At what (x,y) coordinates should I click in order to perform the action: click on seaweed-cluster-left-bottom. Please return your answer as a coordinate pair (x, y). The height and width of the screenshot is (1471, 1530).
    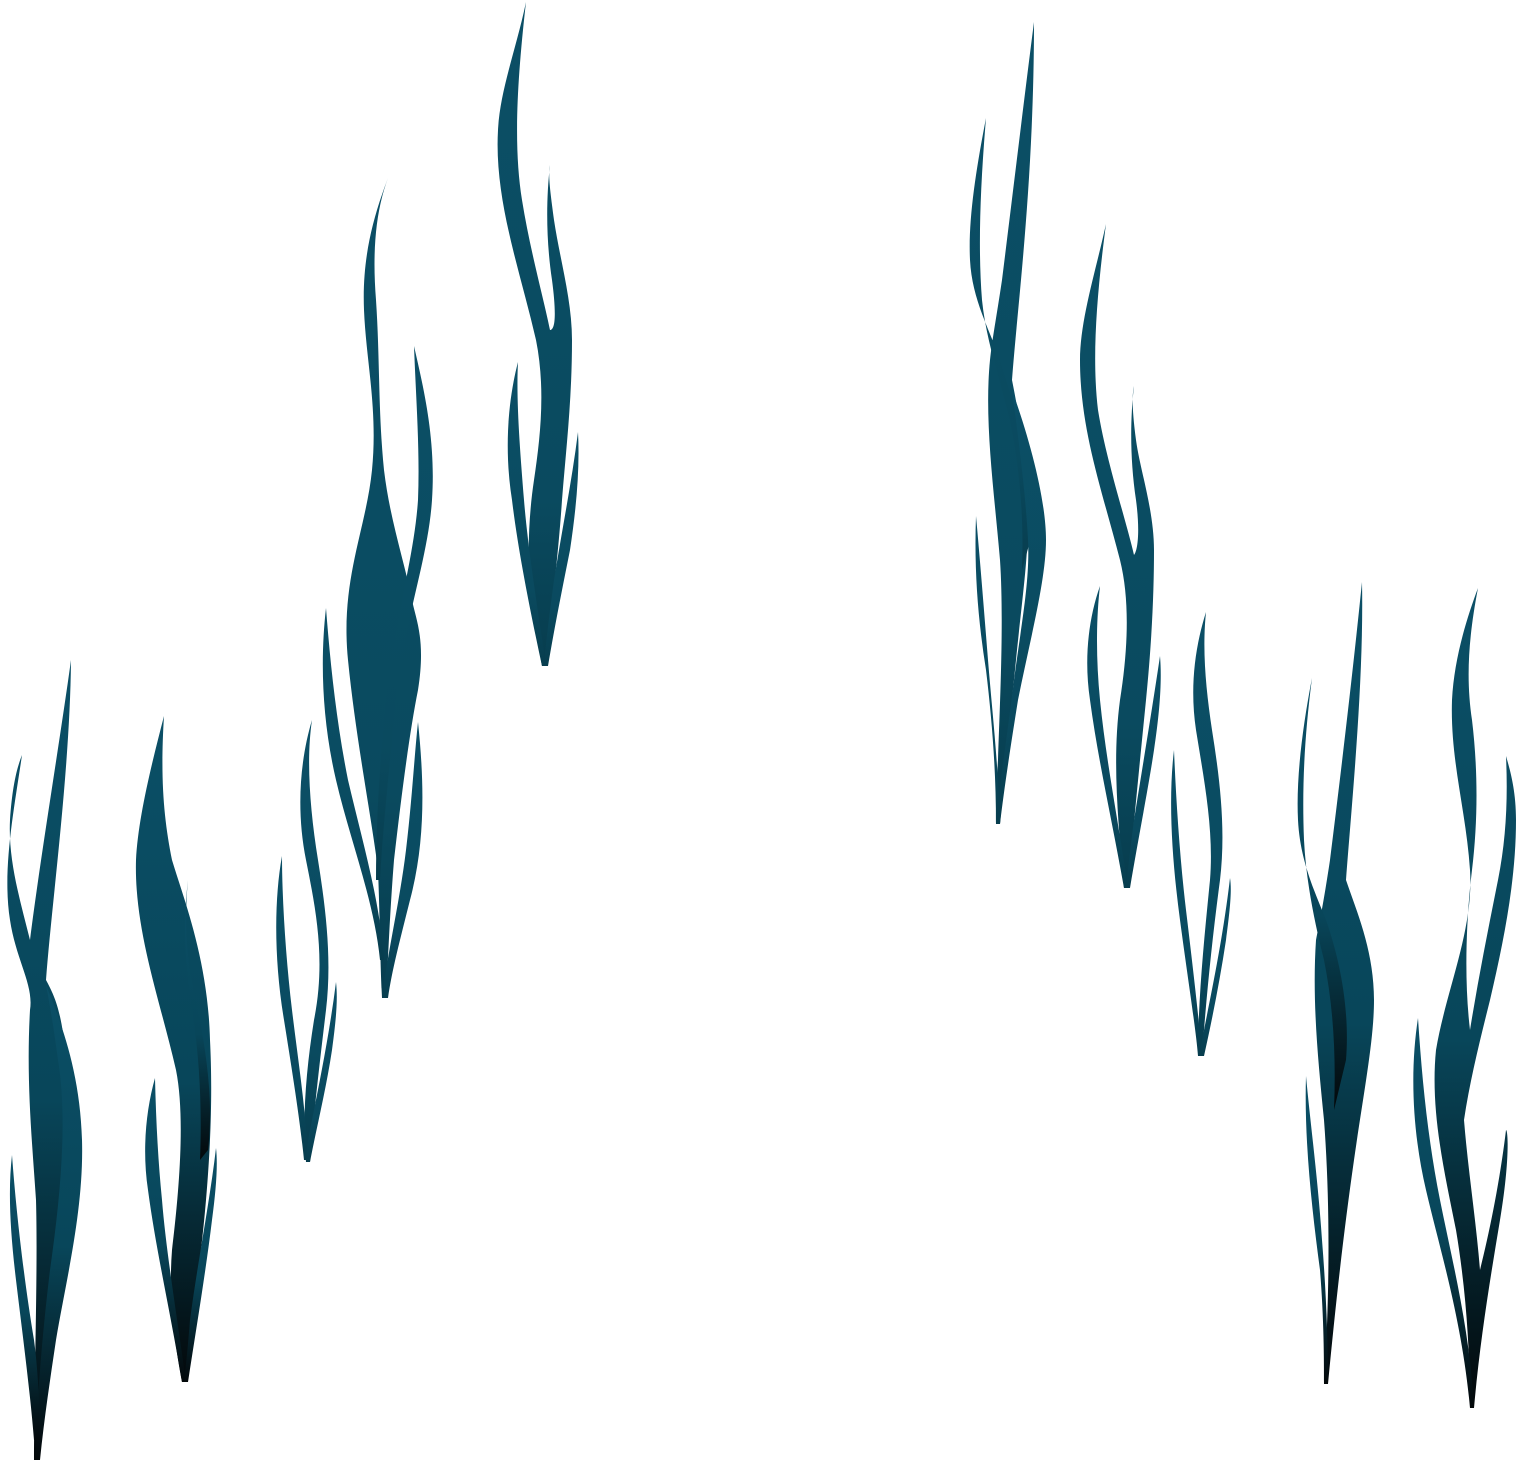
    Looking at the image, I should click on (112, 1060).